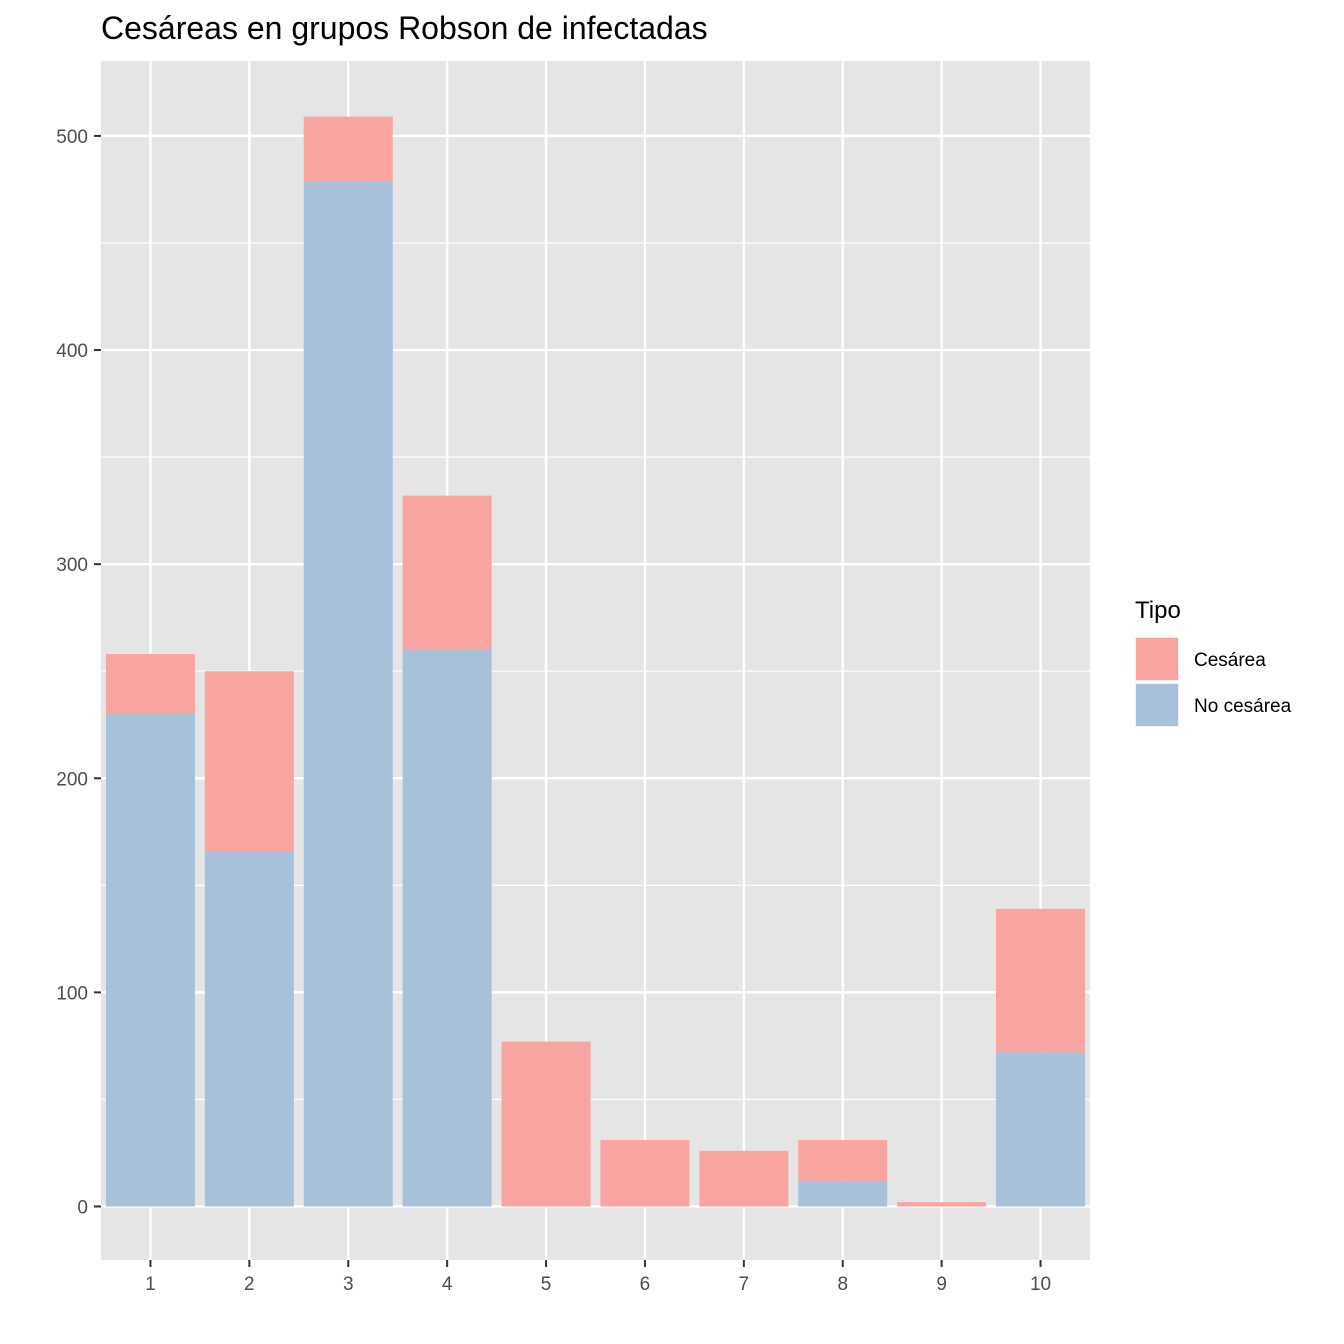 This screenshot has width=1344, height=1344. What do you see at coordinates (447, 1284) in the screenshot?
I see `x-tick-label: 4` at bounding box center [447, 1284].